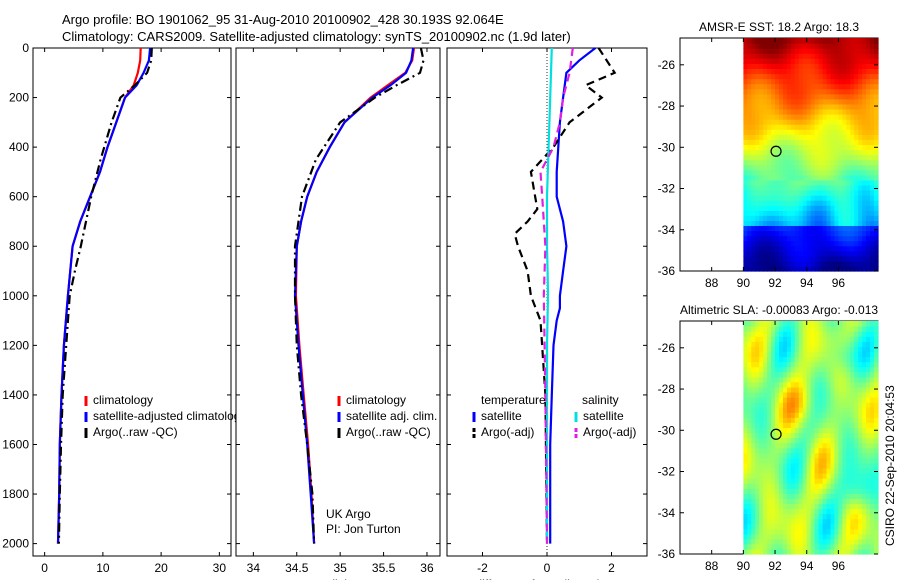 The image size is (900, 580). Describe the element at coordinates (15, 494) in the screenshot. I see `depth-tick-label: 1800` at that location.